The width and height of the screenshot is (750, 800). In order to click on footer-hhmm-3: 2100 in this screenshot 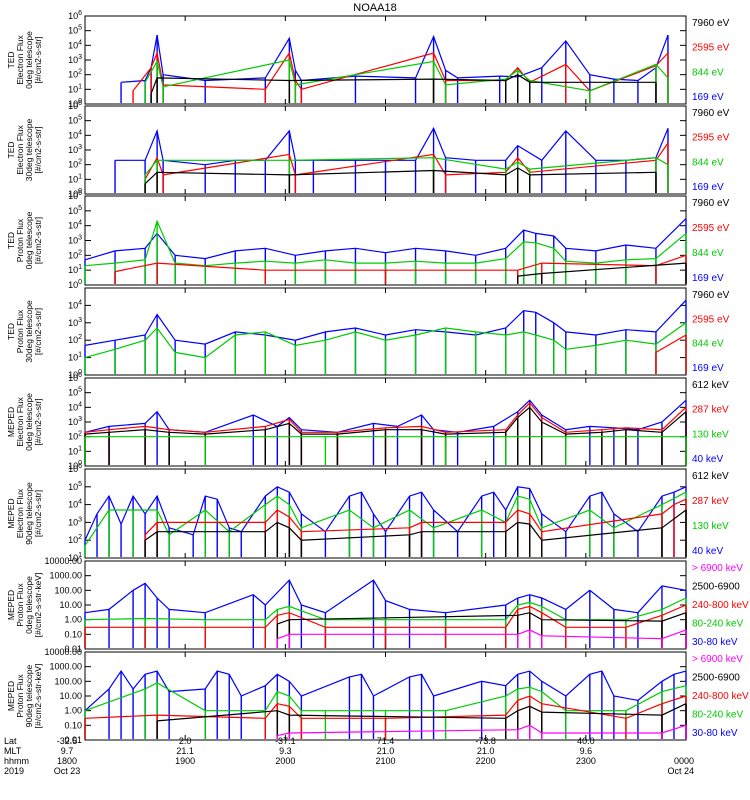, I will do `click(385, 761)`.